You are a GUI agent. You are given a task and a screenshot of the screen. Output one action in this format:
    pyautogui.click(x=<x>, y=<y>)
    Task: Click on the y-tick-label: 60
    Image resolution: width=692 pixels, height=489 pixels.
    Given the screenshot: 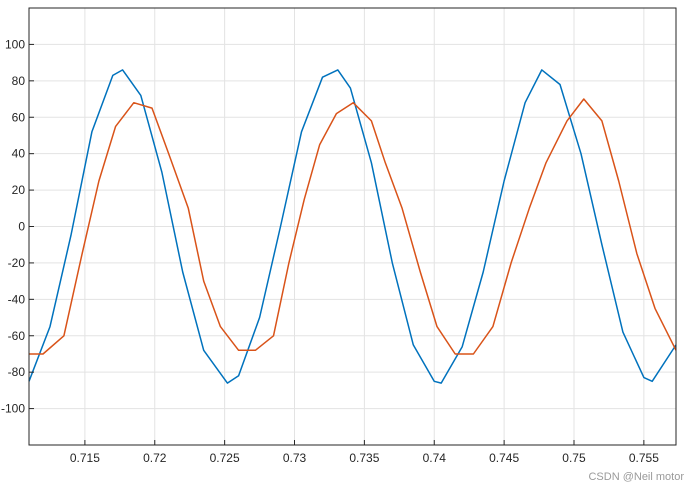 What is the action you would take?
    pyautogui.click(x=19, y=117)
    